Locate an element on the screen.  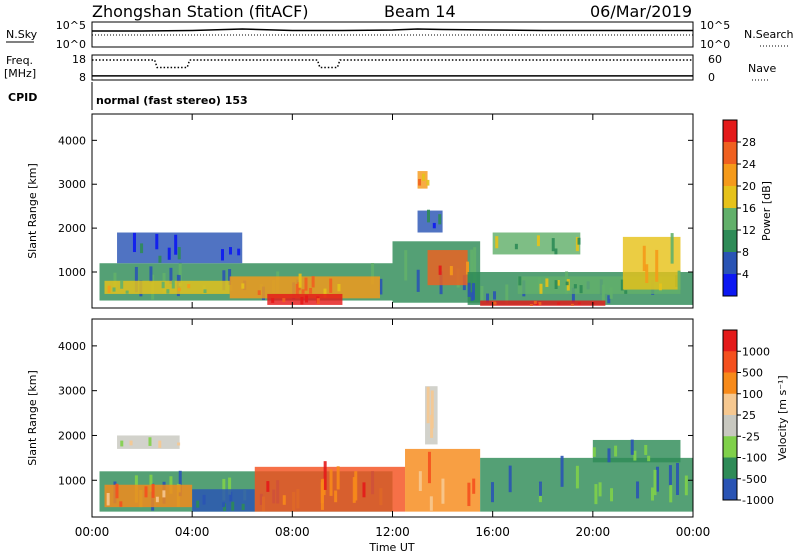
nsky-tick-top: 10^5 is located at coordinates (71, 25).